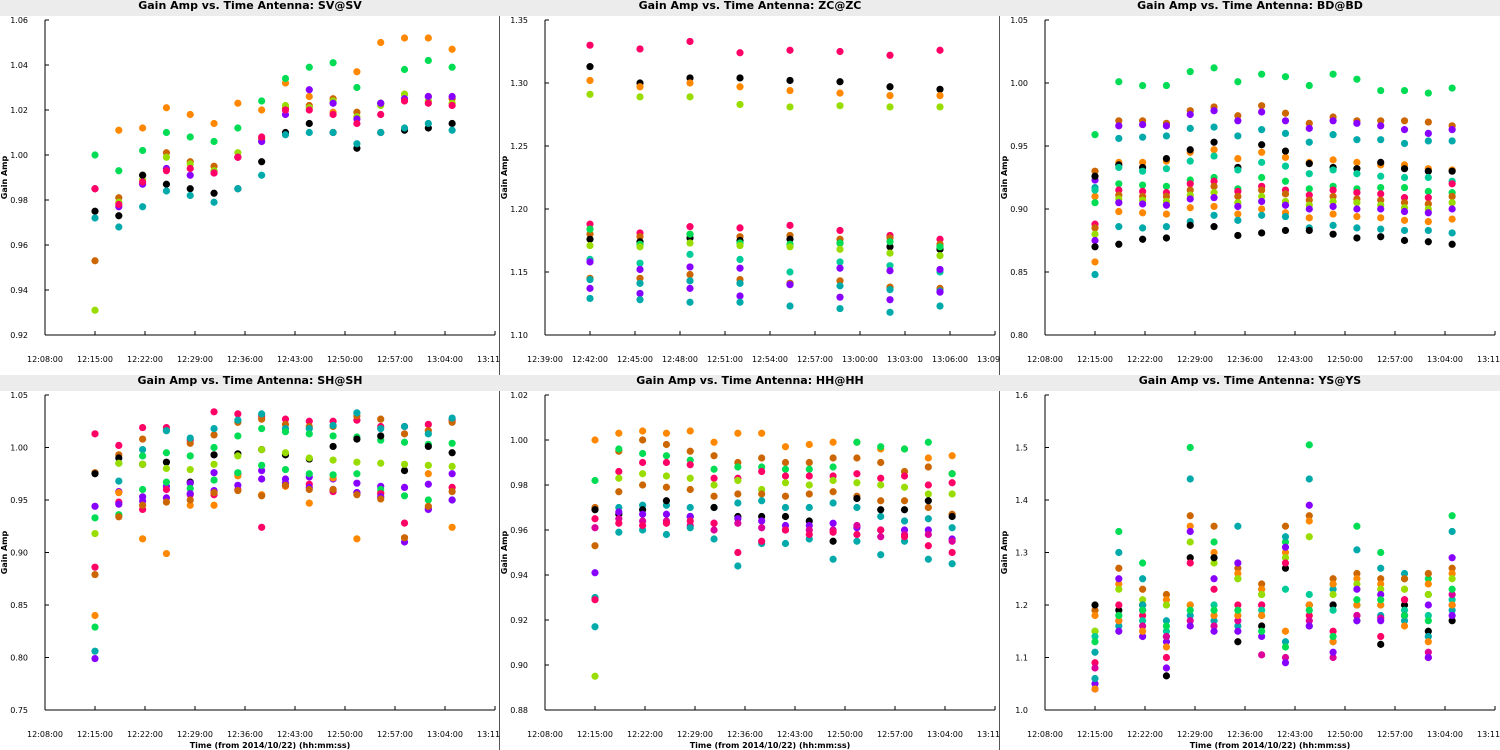 This screenshot has height=750, width=1500. Describe the element at coordinates (988, 734) in the screenshot. I see `x-tick-label: 13:11:00` at that location.